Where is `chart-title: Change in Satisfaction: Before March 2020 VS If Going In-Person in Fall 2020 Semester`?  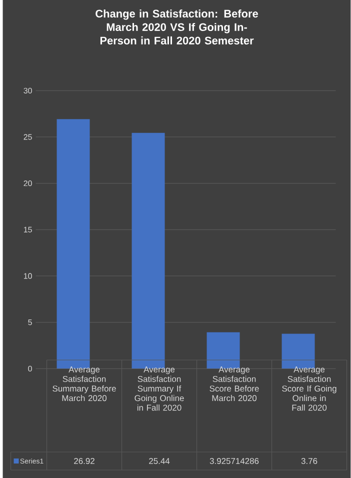
chart-title: Change in Satisfaction: Before March 2020 VS If Going In-Person in Fall 2020 Semester is located at coordinates (177, 27).